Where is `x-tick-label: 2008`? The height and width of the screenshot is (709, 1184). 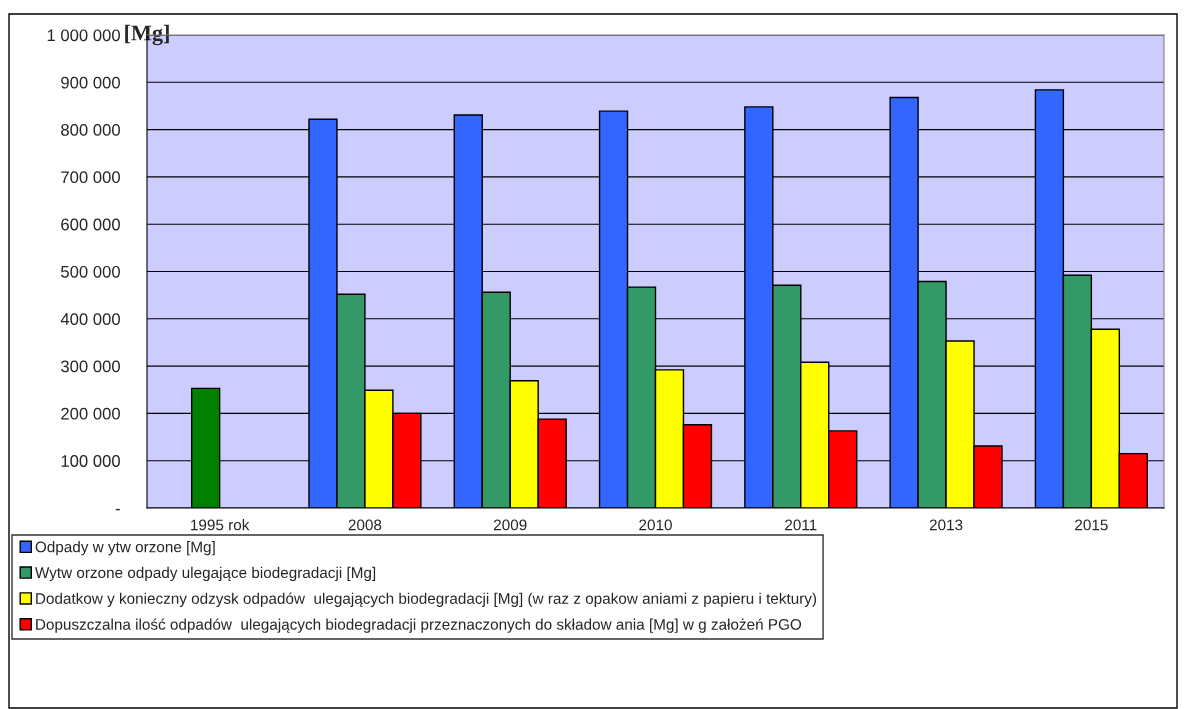 x-tick-label: 2008 is located at coordinates (365, 525).